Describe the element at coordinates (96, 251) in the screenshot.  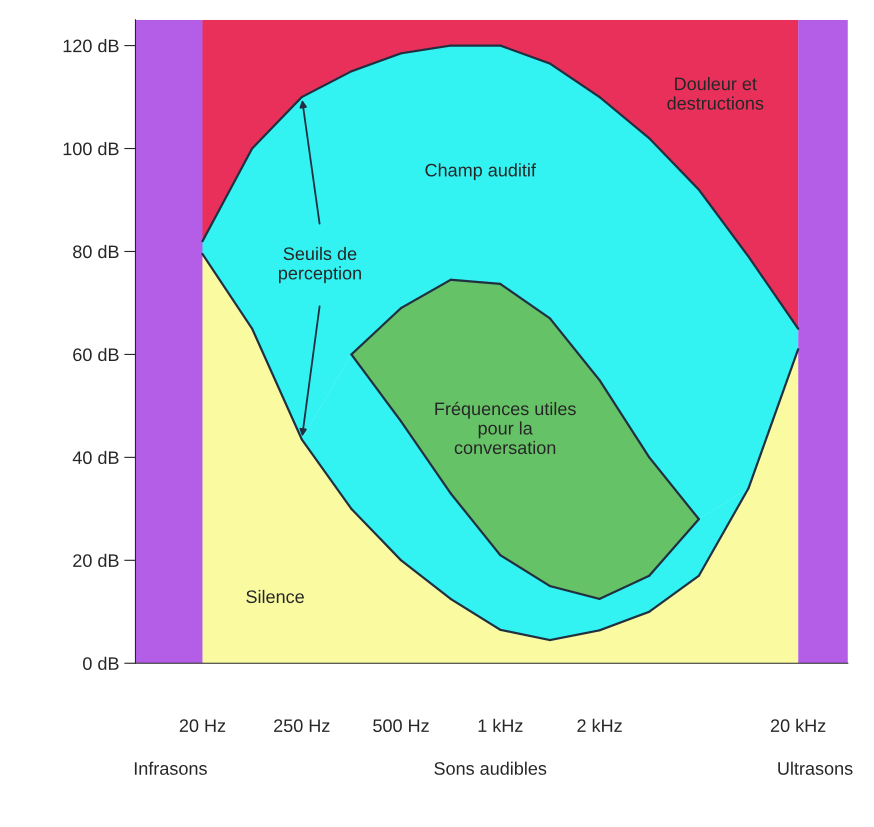
I see `y-tick-label: 80 dB` at that location.